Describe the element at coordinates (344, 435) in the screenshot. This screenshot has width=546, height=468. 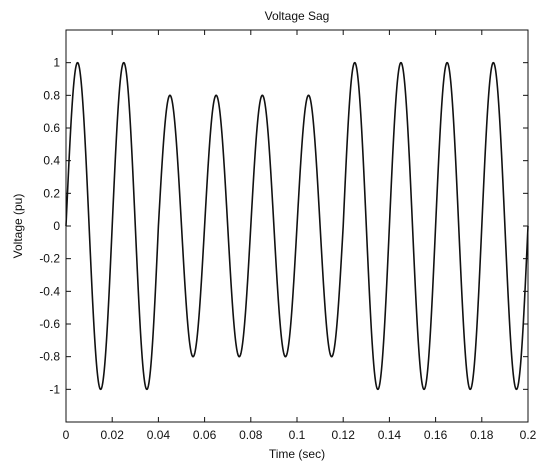
I see `x-tick-label: 0.12` at that location.